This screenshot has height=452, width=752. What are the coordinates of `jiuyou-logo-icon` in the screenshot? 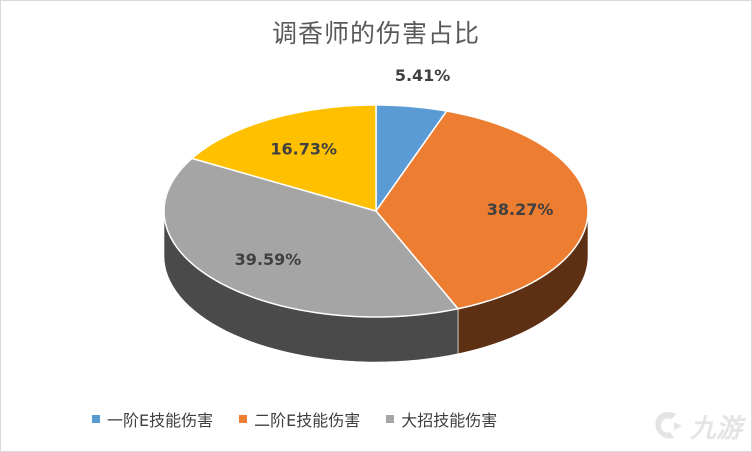 It's located at (668, 425).